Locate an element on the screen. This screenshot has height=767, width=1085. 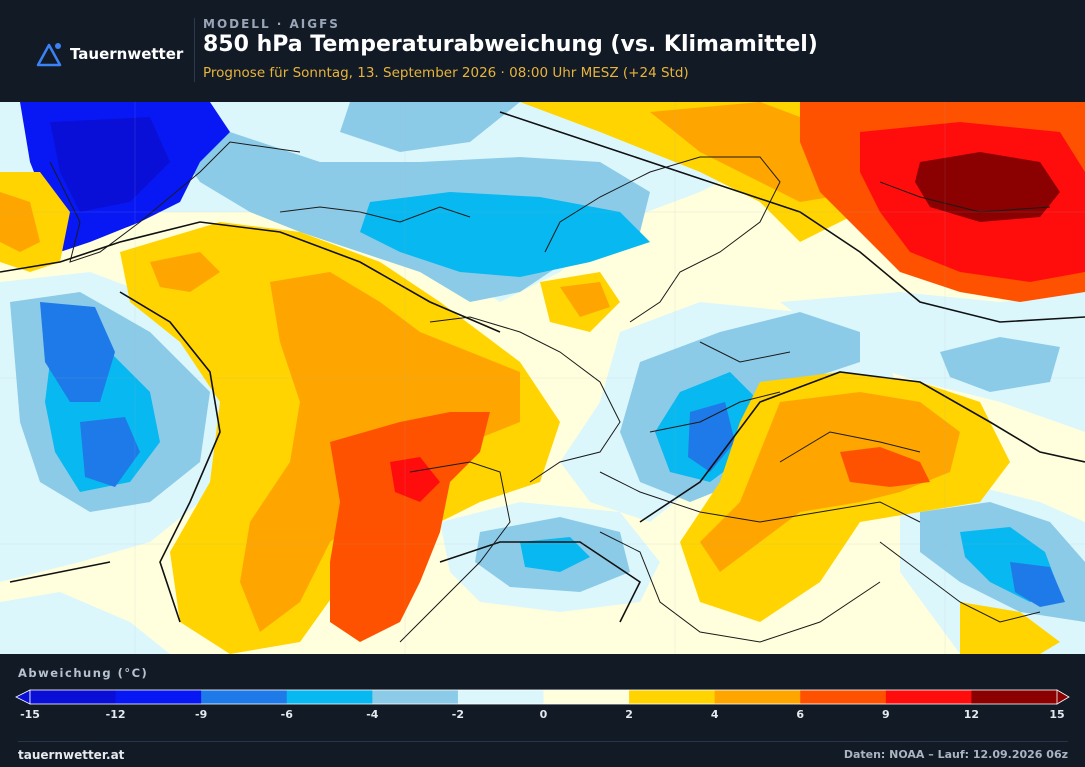
legend-low-cap is located at coordinates (23, 697).